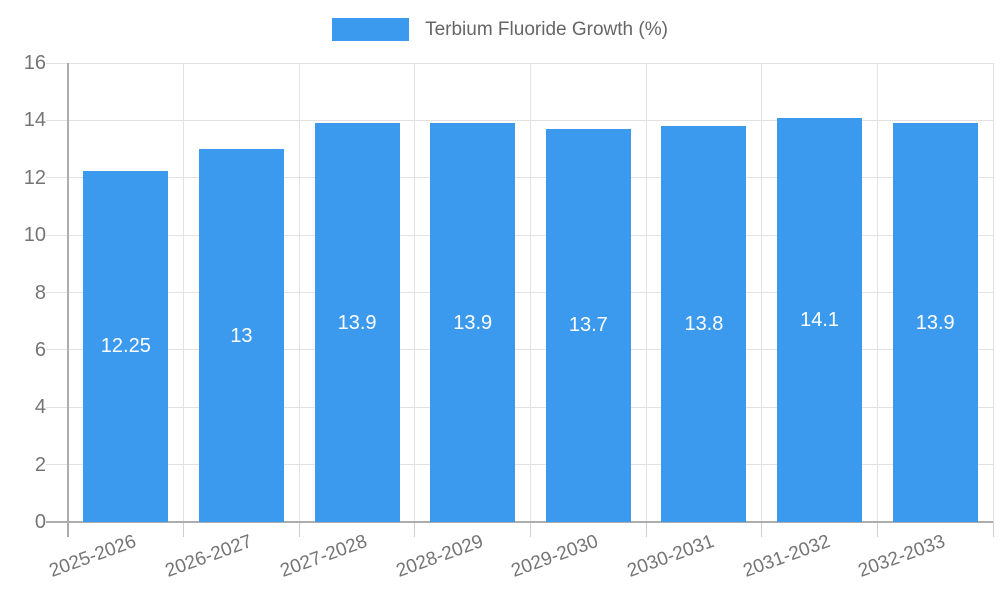  I want to click on y-axis-tick-label: 0, so click(40, 522).